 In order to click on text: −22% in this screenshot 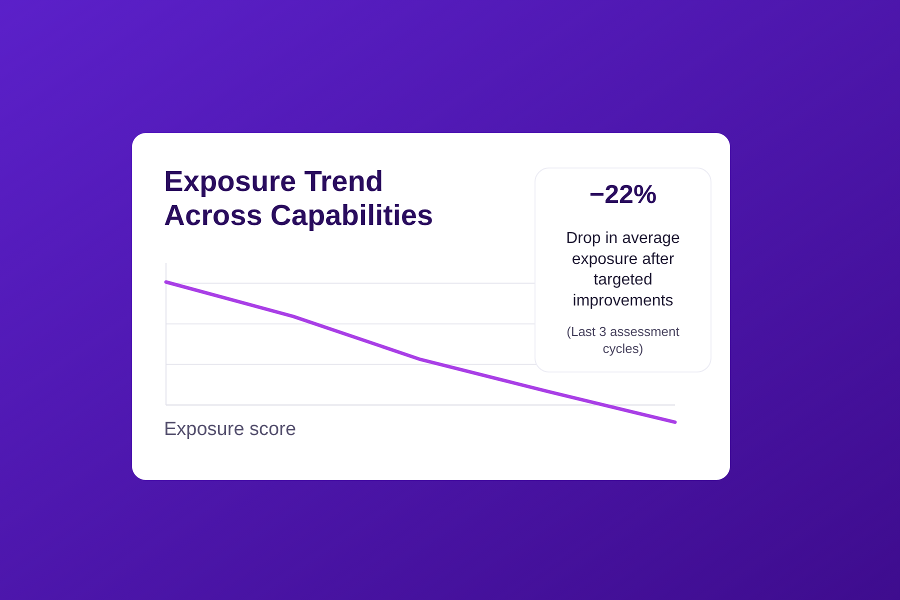, I will do `click(623, 194)`.